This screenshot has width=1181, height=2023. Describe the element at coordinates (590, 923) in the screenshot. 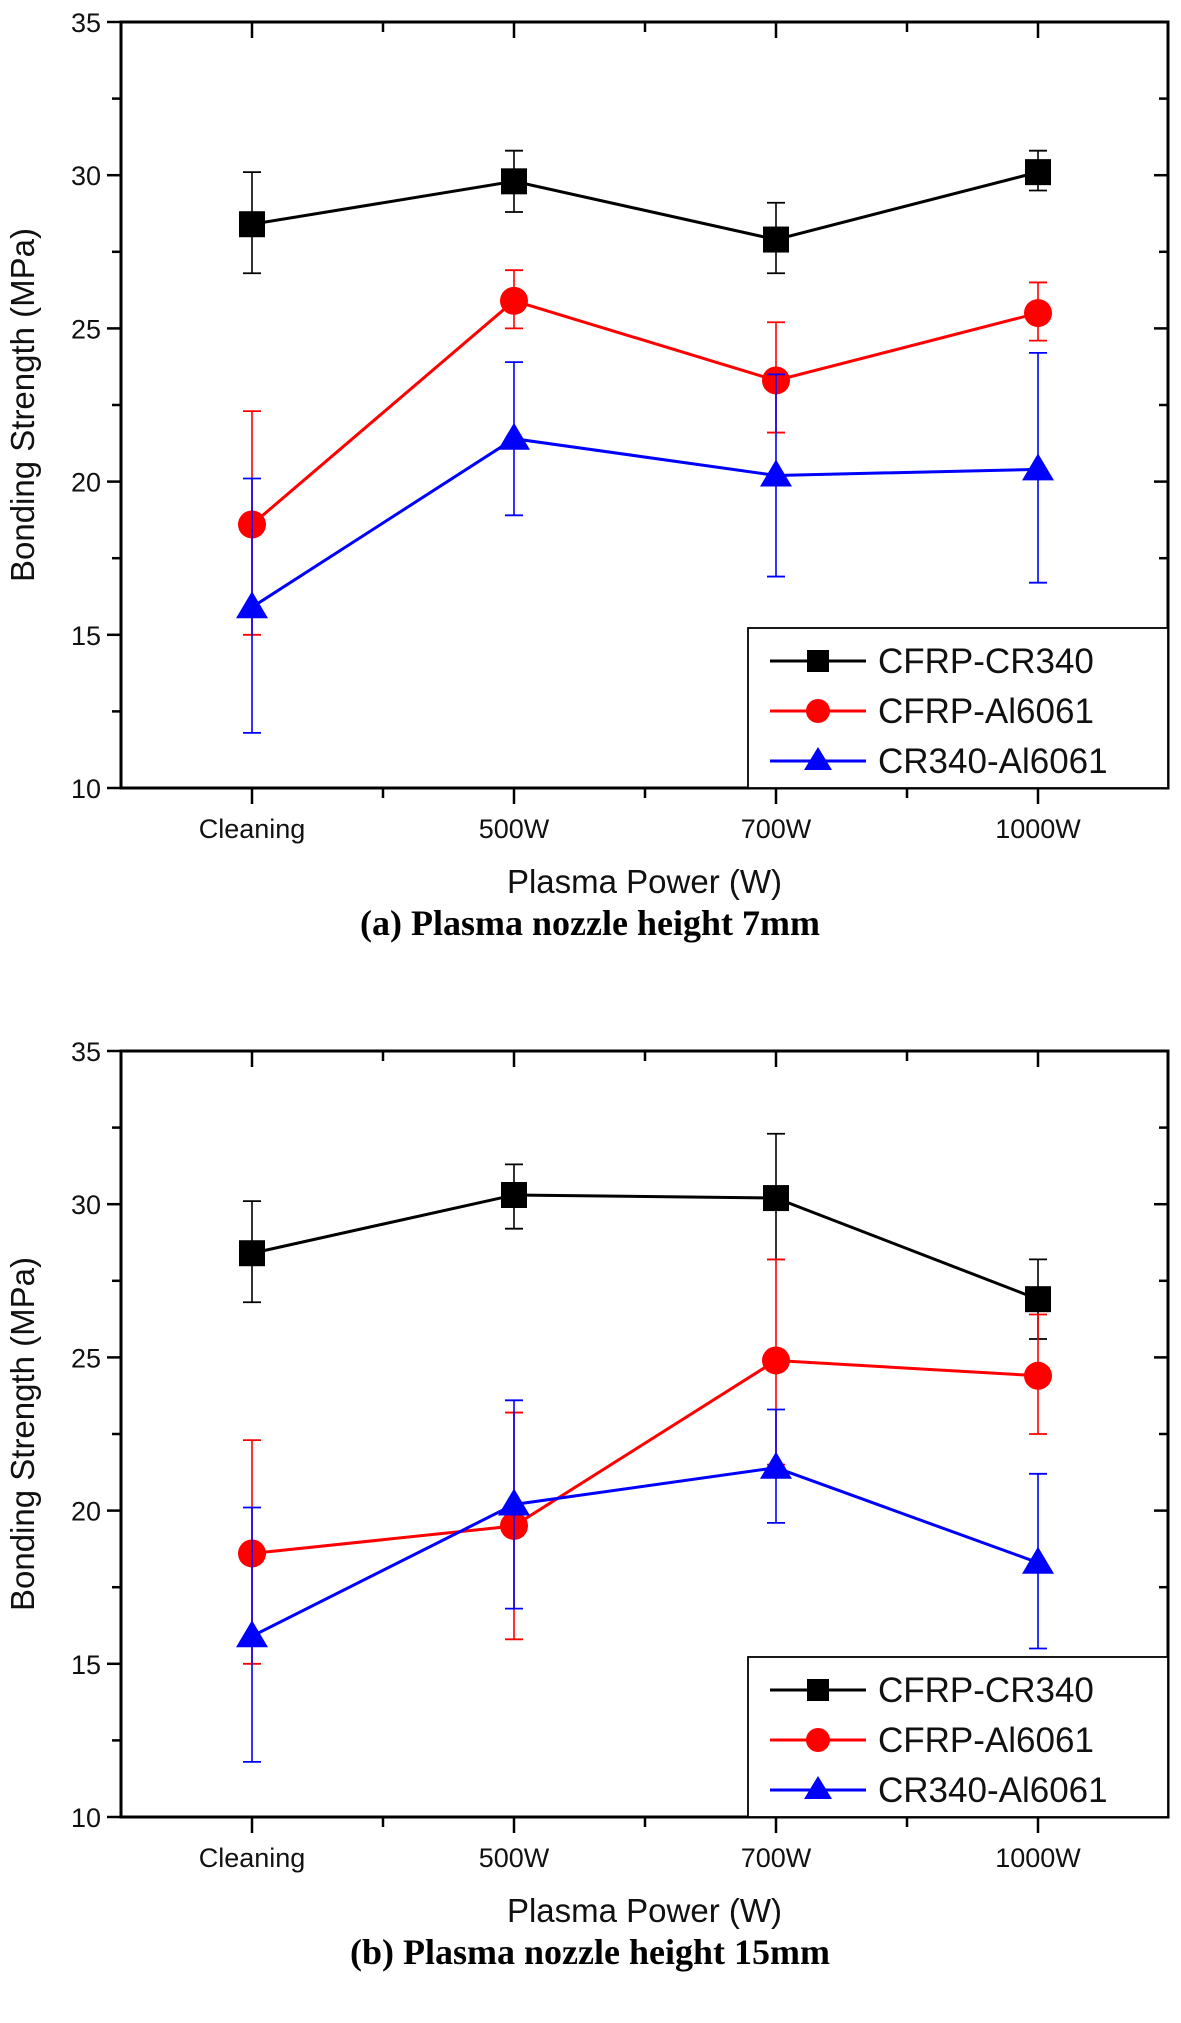

I see `figure-caption: (a) Plasma nozzle height 7mm` at that location.